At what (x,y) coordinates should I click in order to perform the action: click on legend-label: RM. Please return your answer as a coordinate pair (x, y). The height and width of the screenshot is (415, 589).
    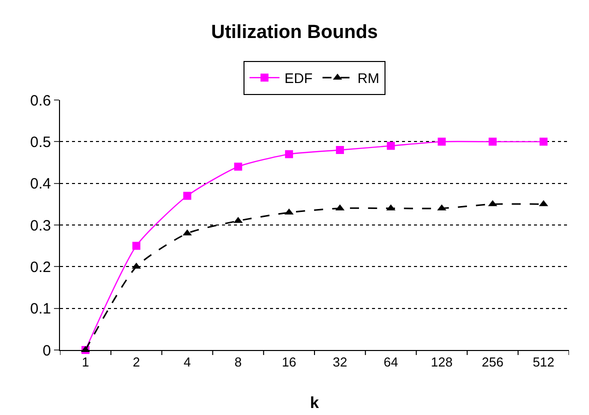
    Looking at the image, I should click on (369, 78).